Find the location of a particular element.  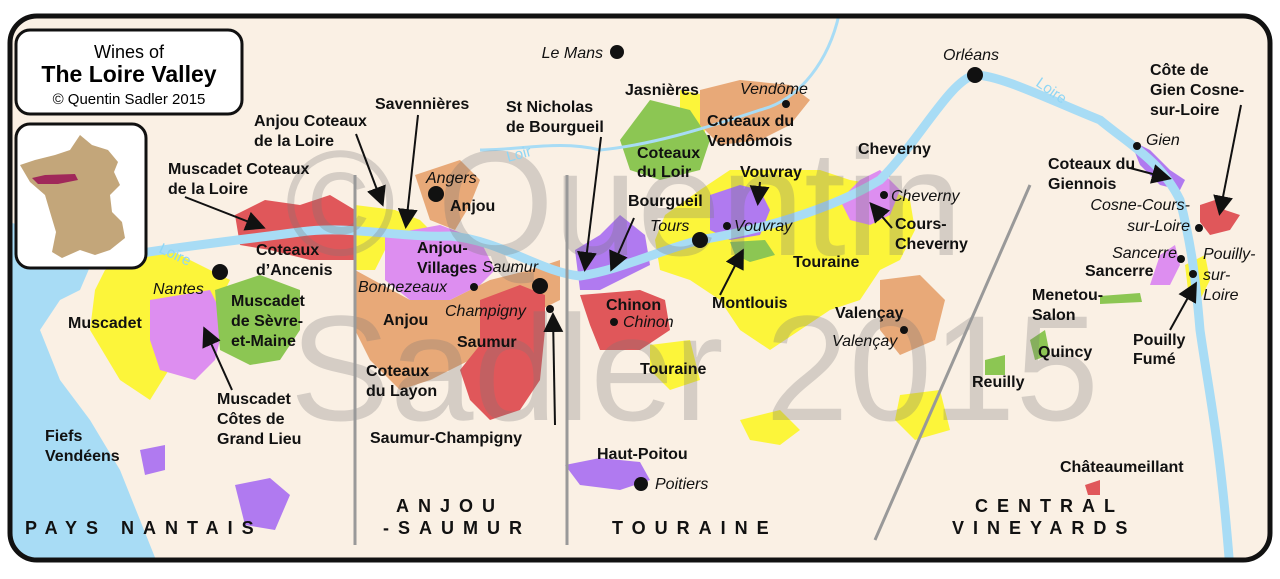

town-le-mans: Le Mans is located at coordinates (572, 53).